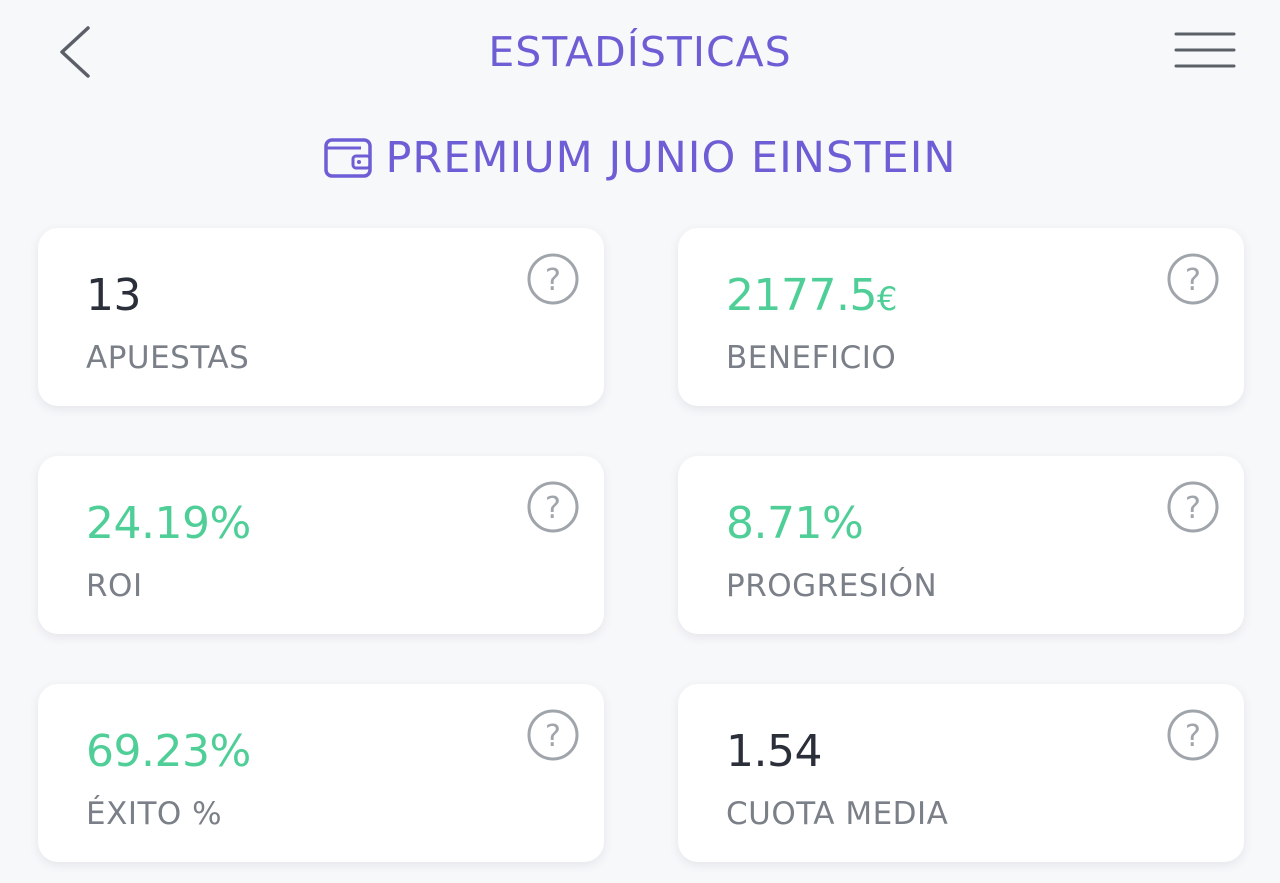  What do you see at coordinates (321, 773) in the screenshot?
I see `stat-card-exito: 69.23% ÉXITO % ?` at bounding box center [321, 773].